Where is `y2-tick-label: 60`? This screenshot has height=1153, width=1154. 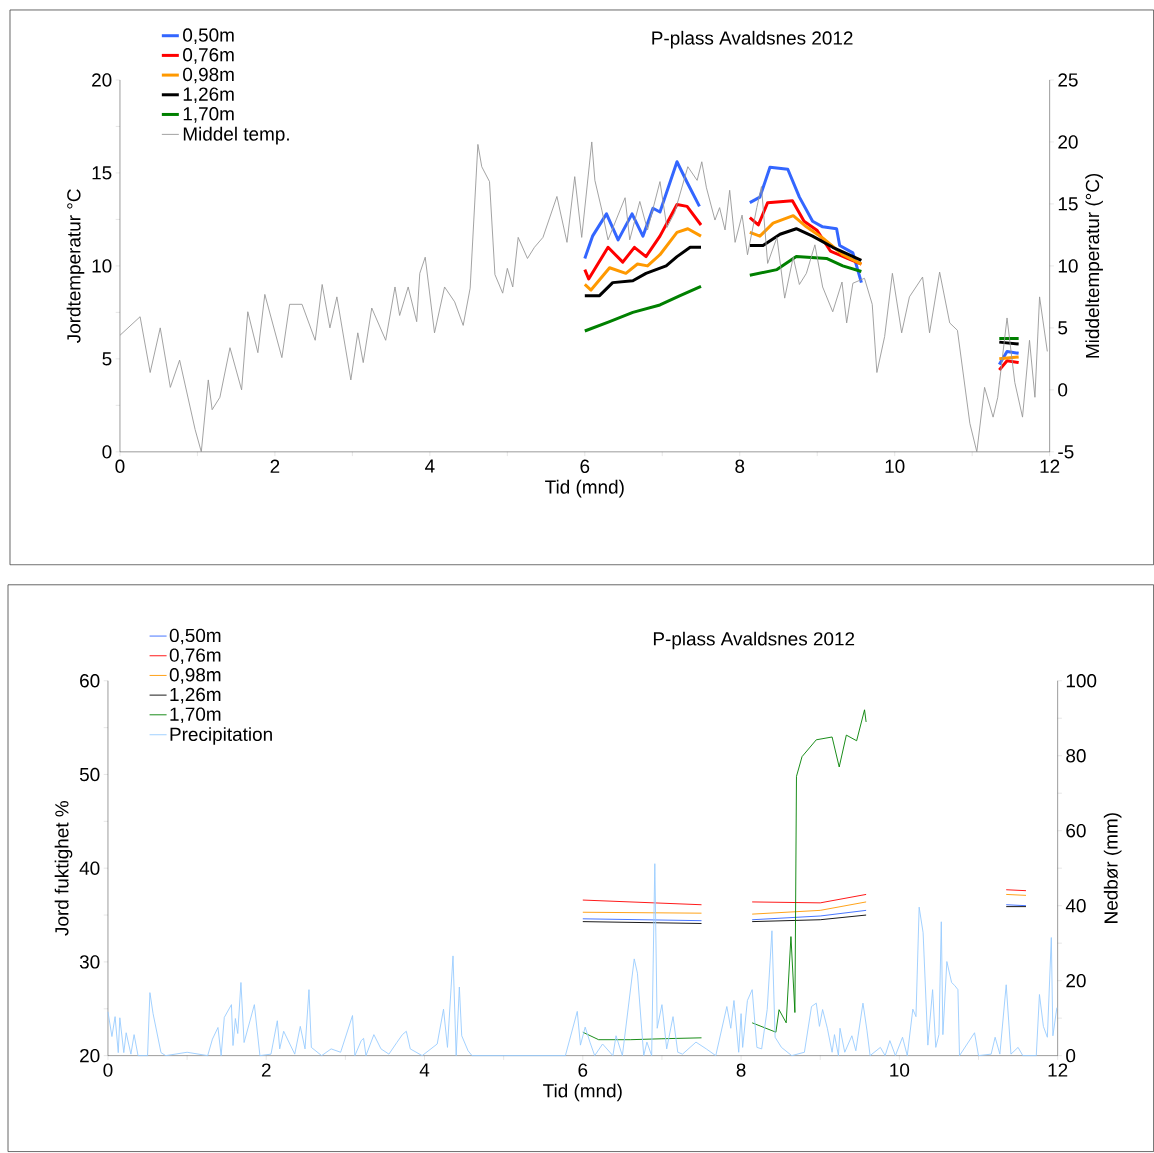 y2-tick-label: 60 is located at coordinates (1076, 831).